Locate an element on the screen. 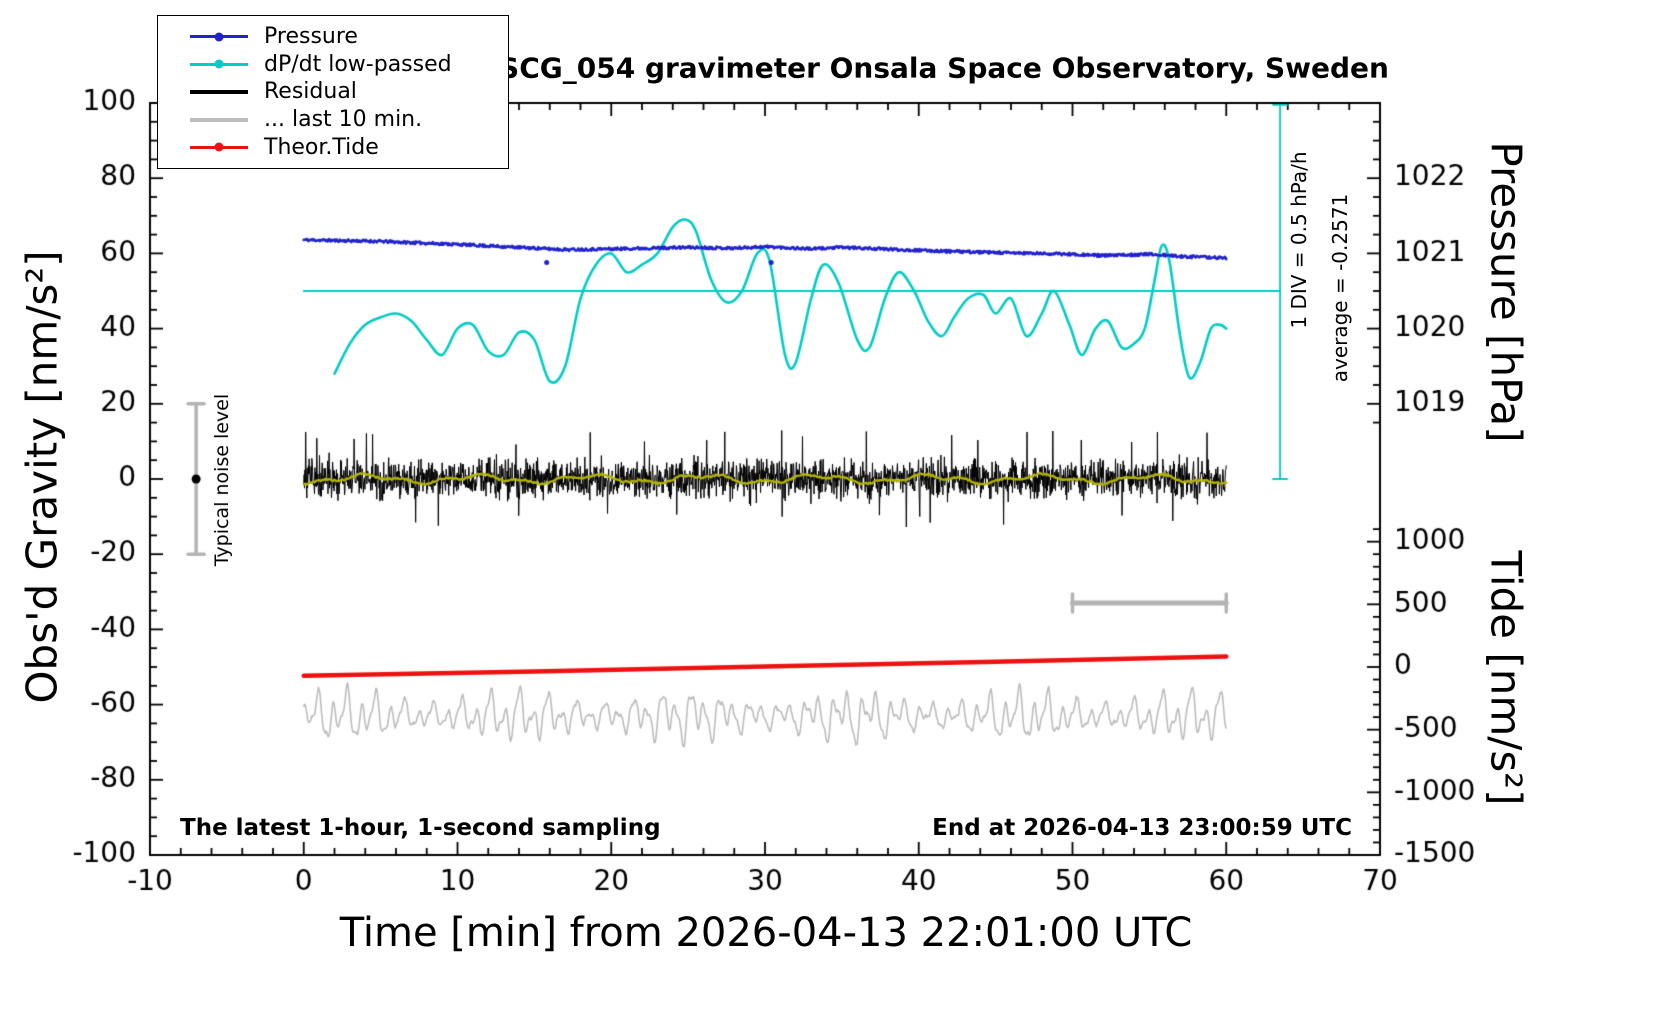  average-annotation: average = -0.2571 is located at coordinates (1340, 288).